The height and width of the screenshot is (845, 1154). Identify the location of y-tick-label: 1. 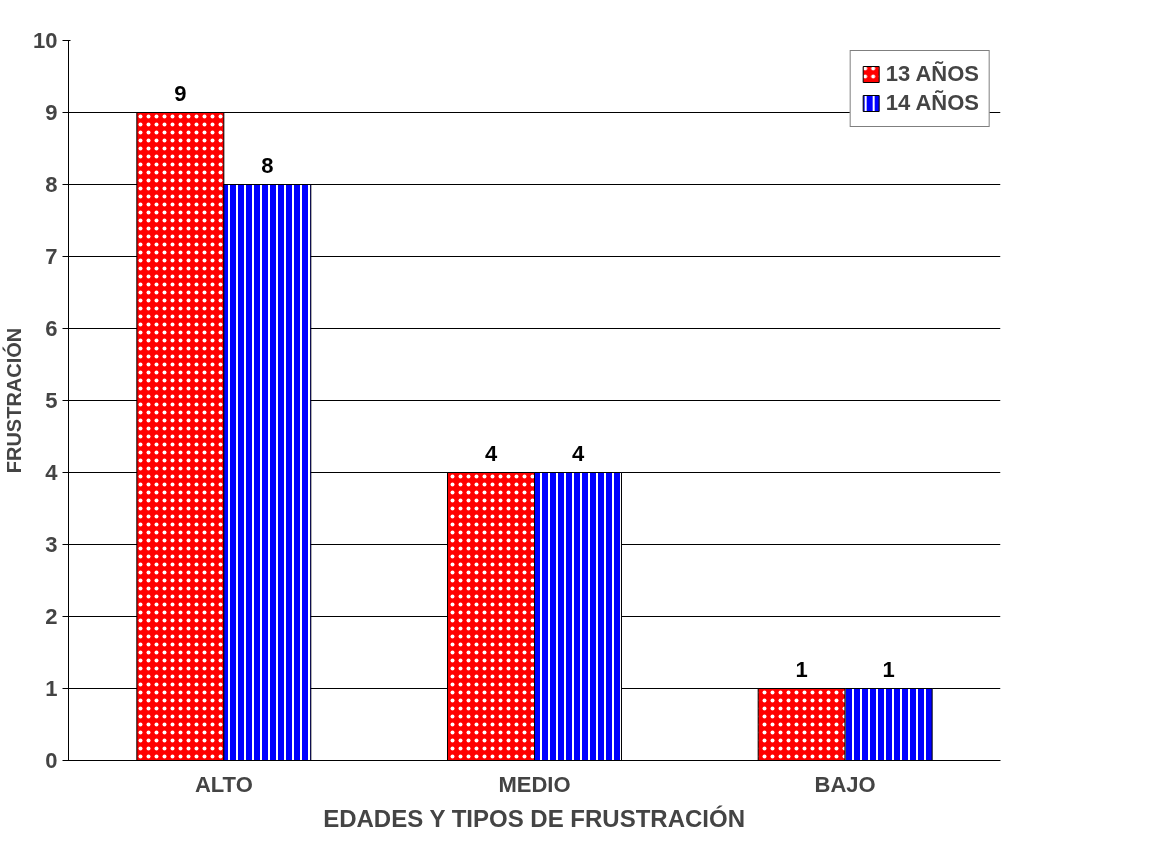
(51, 688).